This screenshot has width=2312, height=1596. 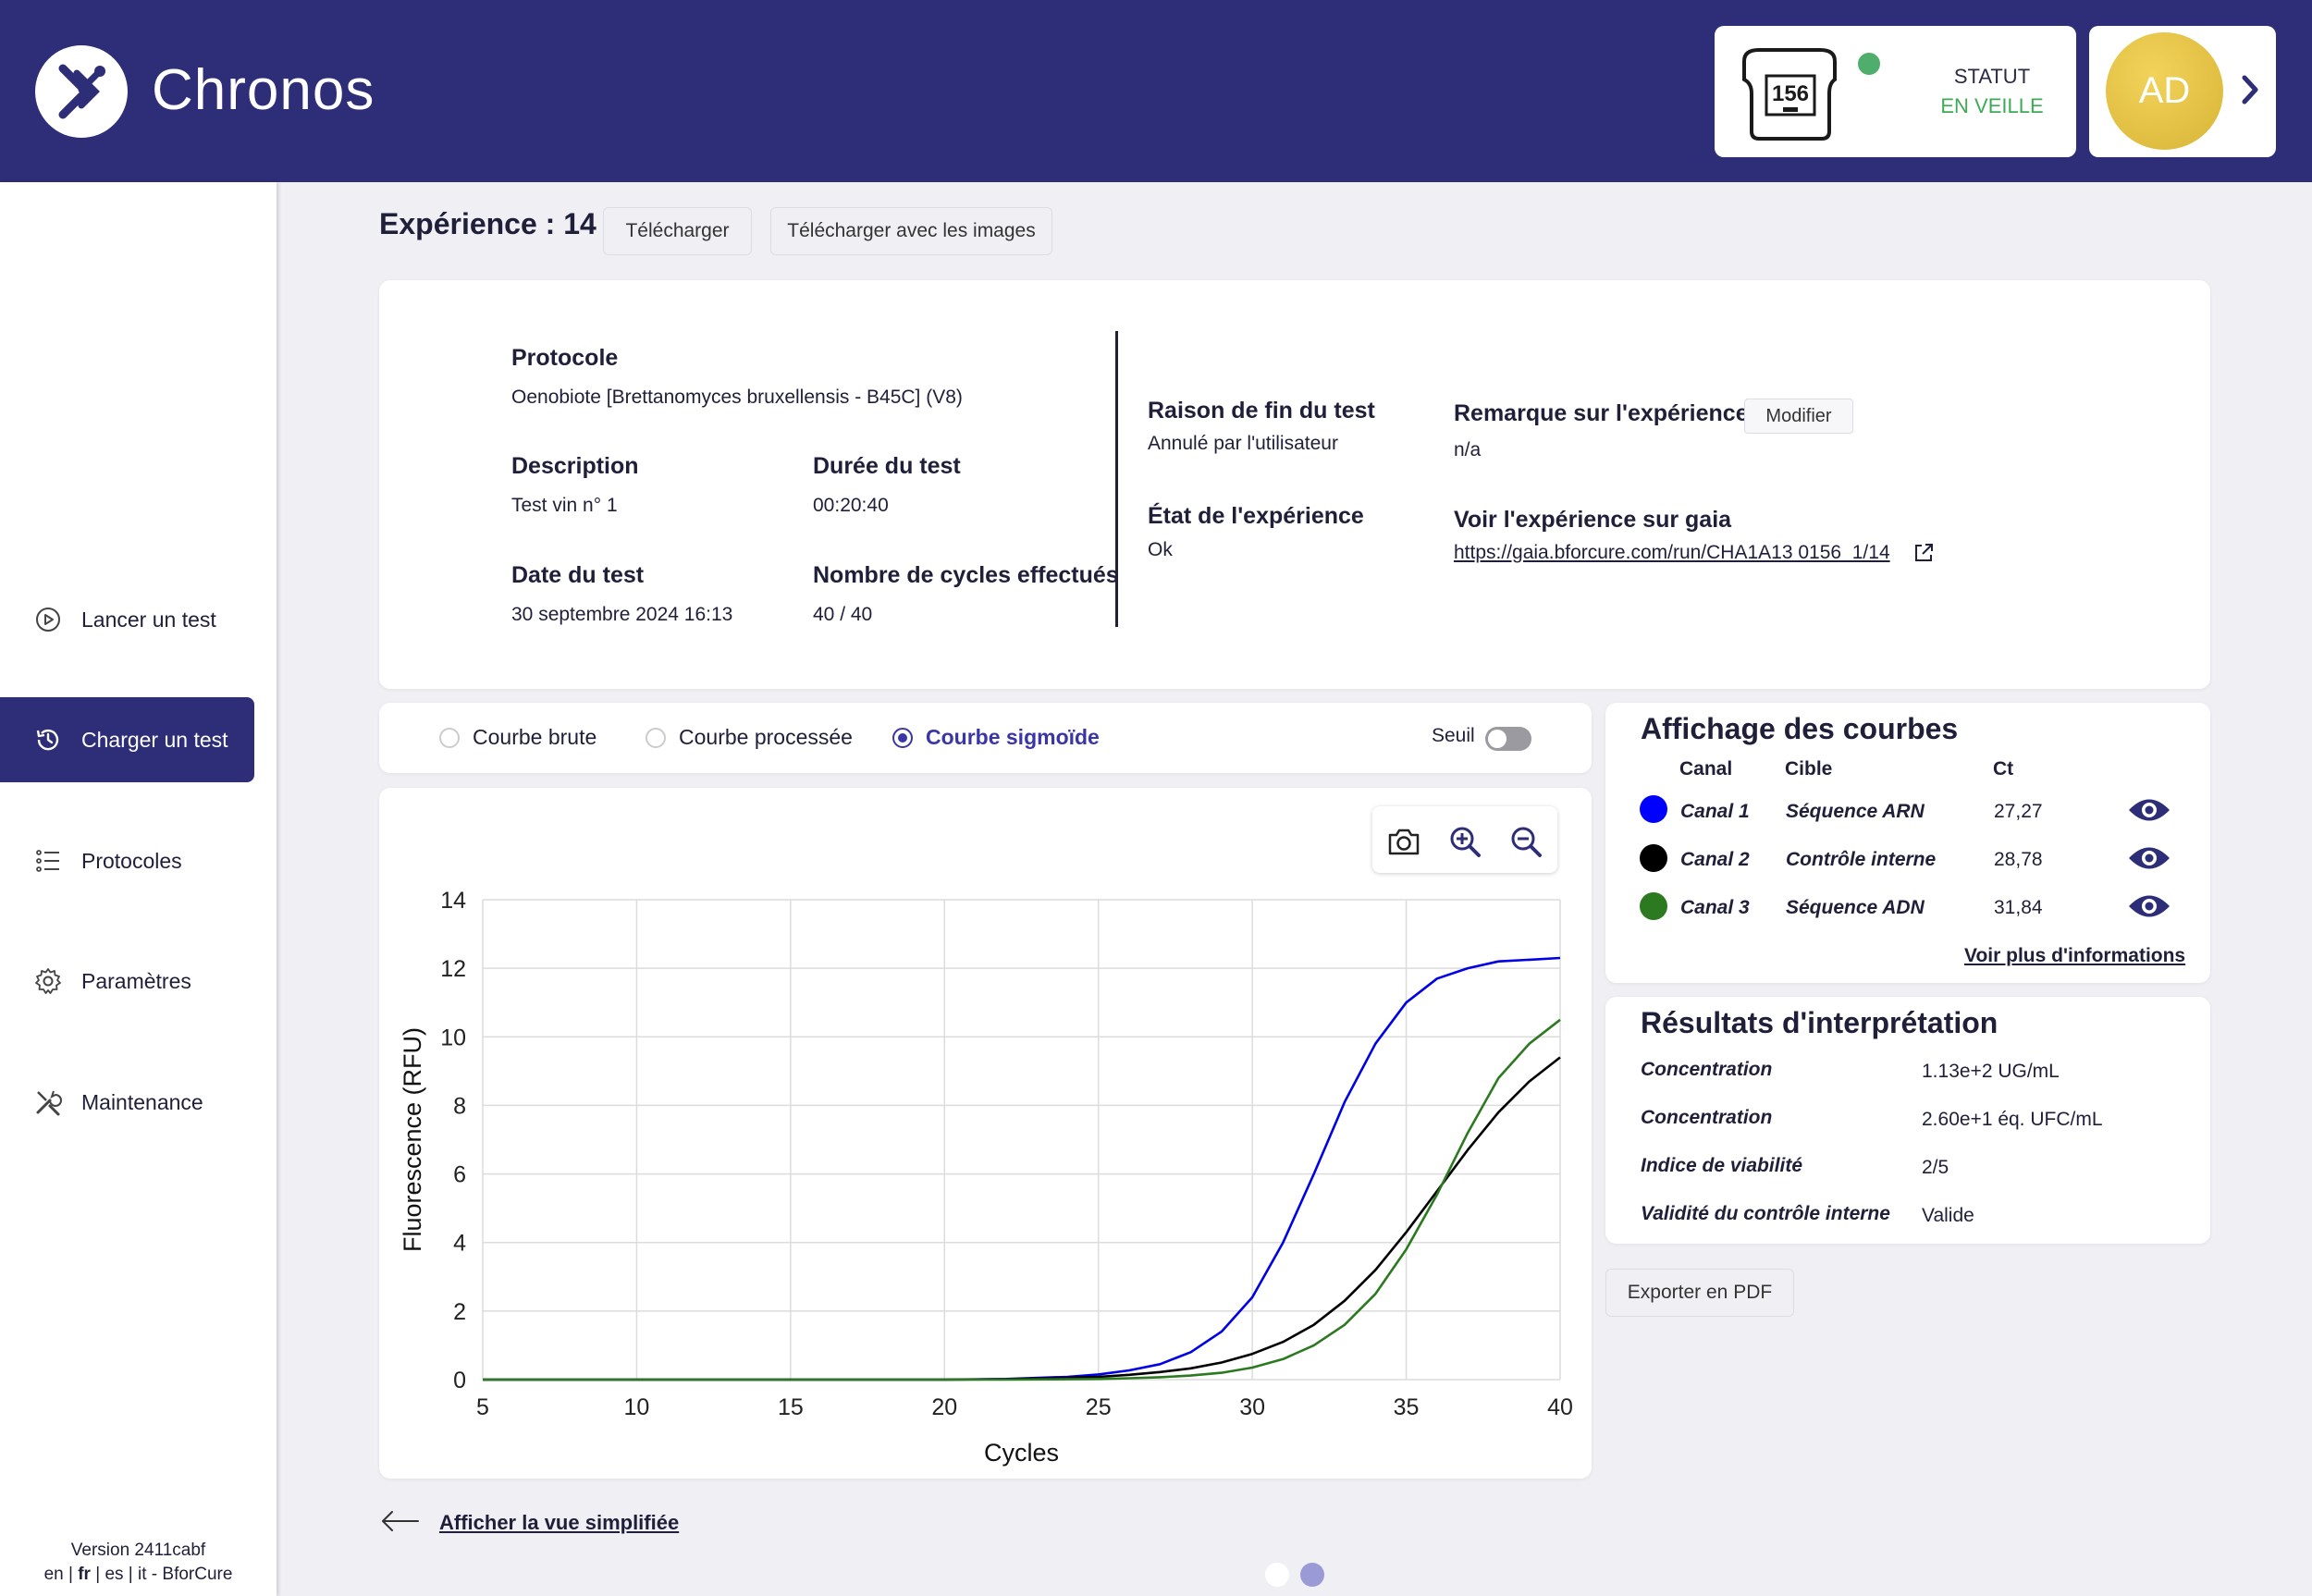 I want to click on sidebar-item-settings: Paramètres, so click(x=127, y=981).